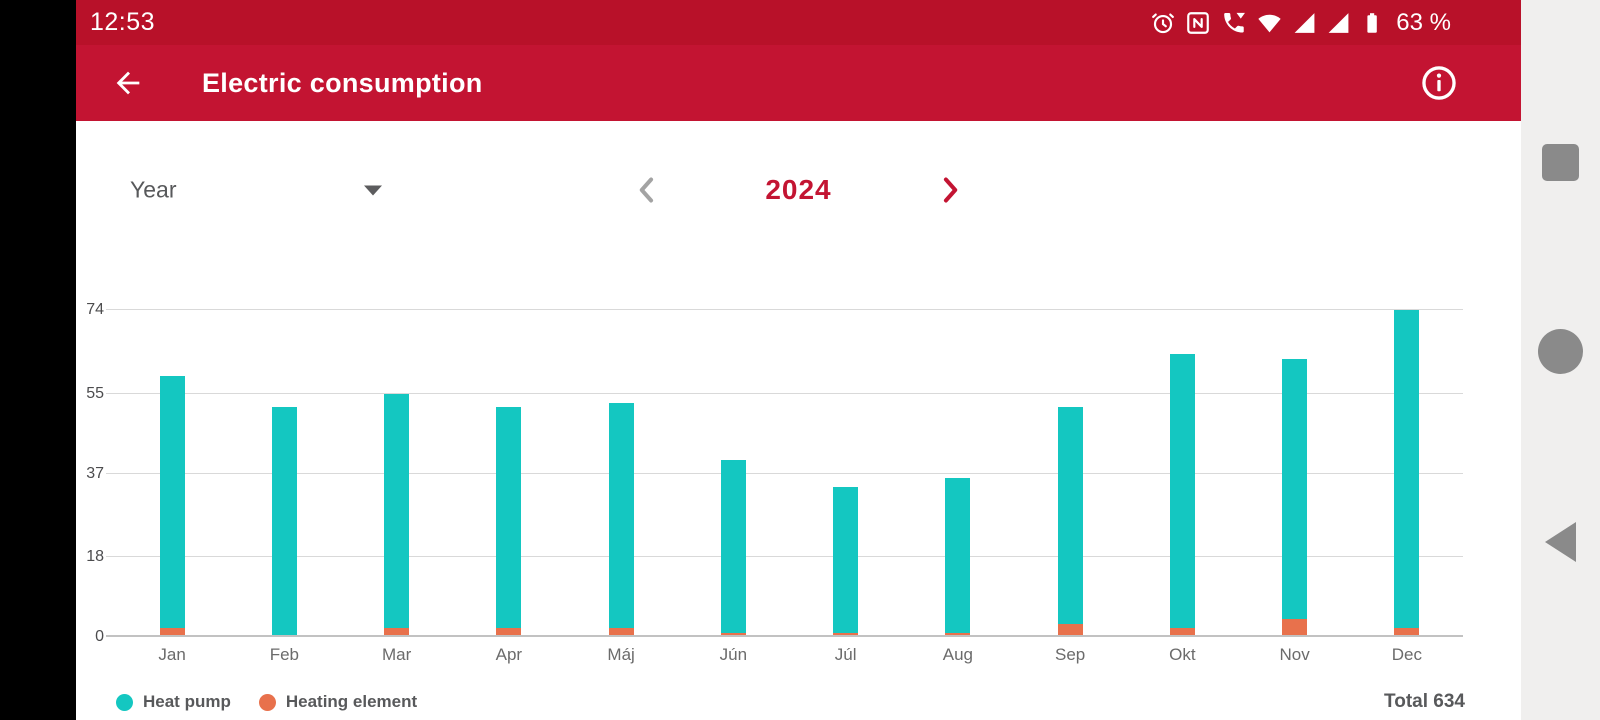 The width and height of the screenshot is (1600, 720). Describe the element at coordinates (173, 702) in the screenshot. I see `legend-item-heat-pump: Heat pump` at that location.